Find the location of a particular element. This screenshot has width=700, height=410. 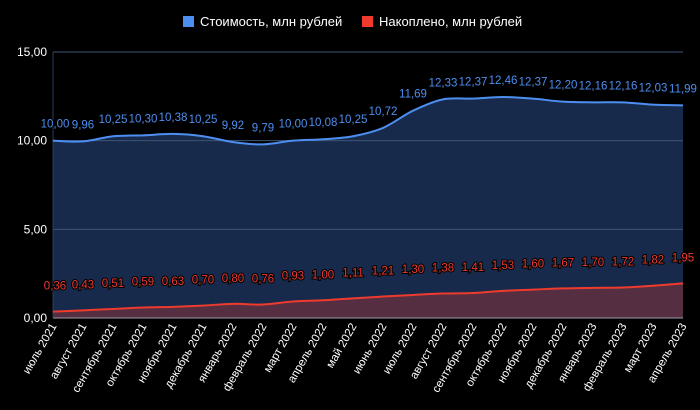

data-label: 10,30 is located at coordinates (143, 119).